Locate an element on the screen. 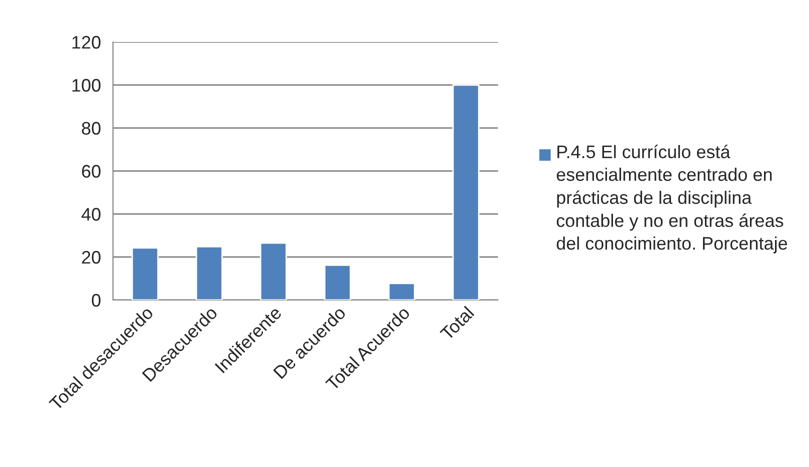 The height and width of the screenshot is (467, 809). y-tick-label: 20 is located at coordinates (91, 257).